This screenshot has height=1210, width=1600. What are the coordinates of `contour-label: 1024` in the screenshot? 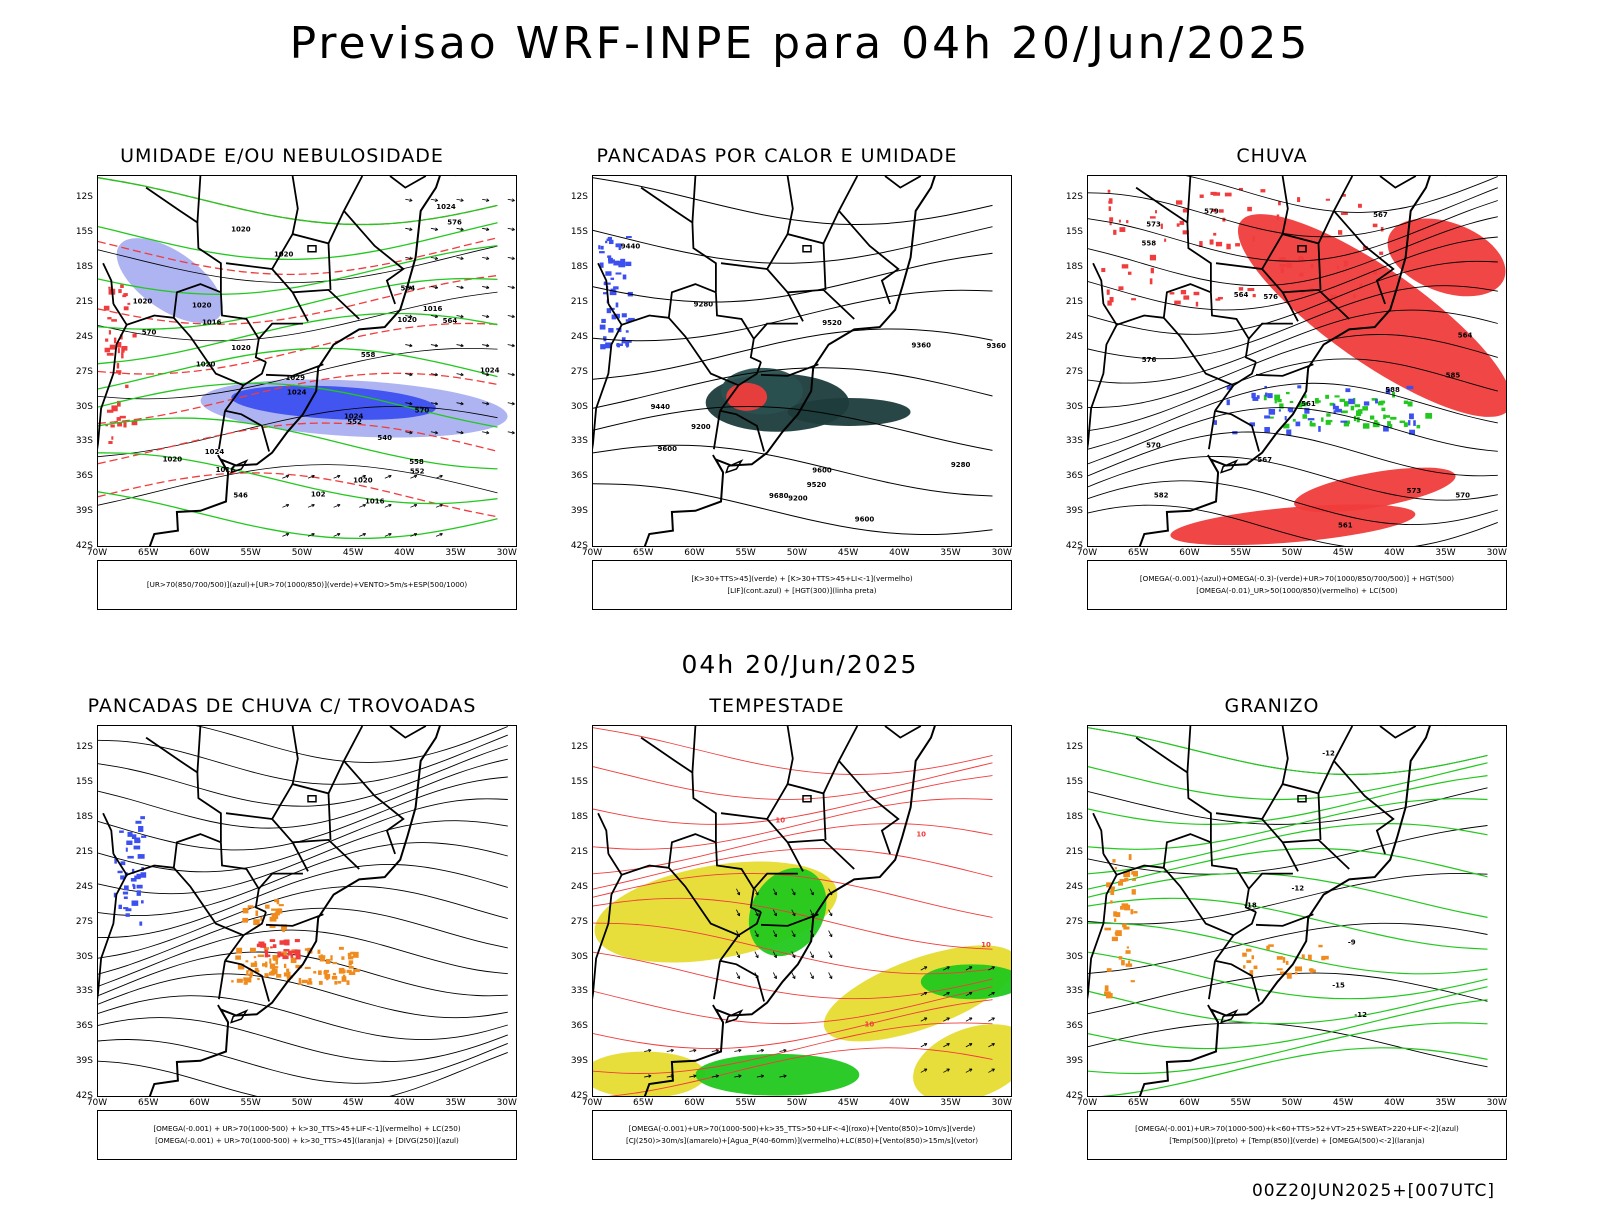 It's located at (297, 393).